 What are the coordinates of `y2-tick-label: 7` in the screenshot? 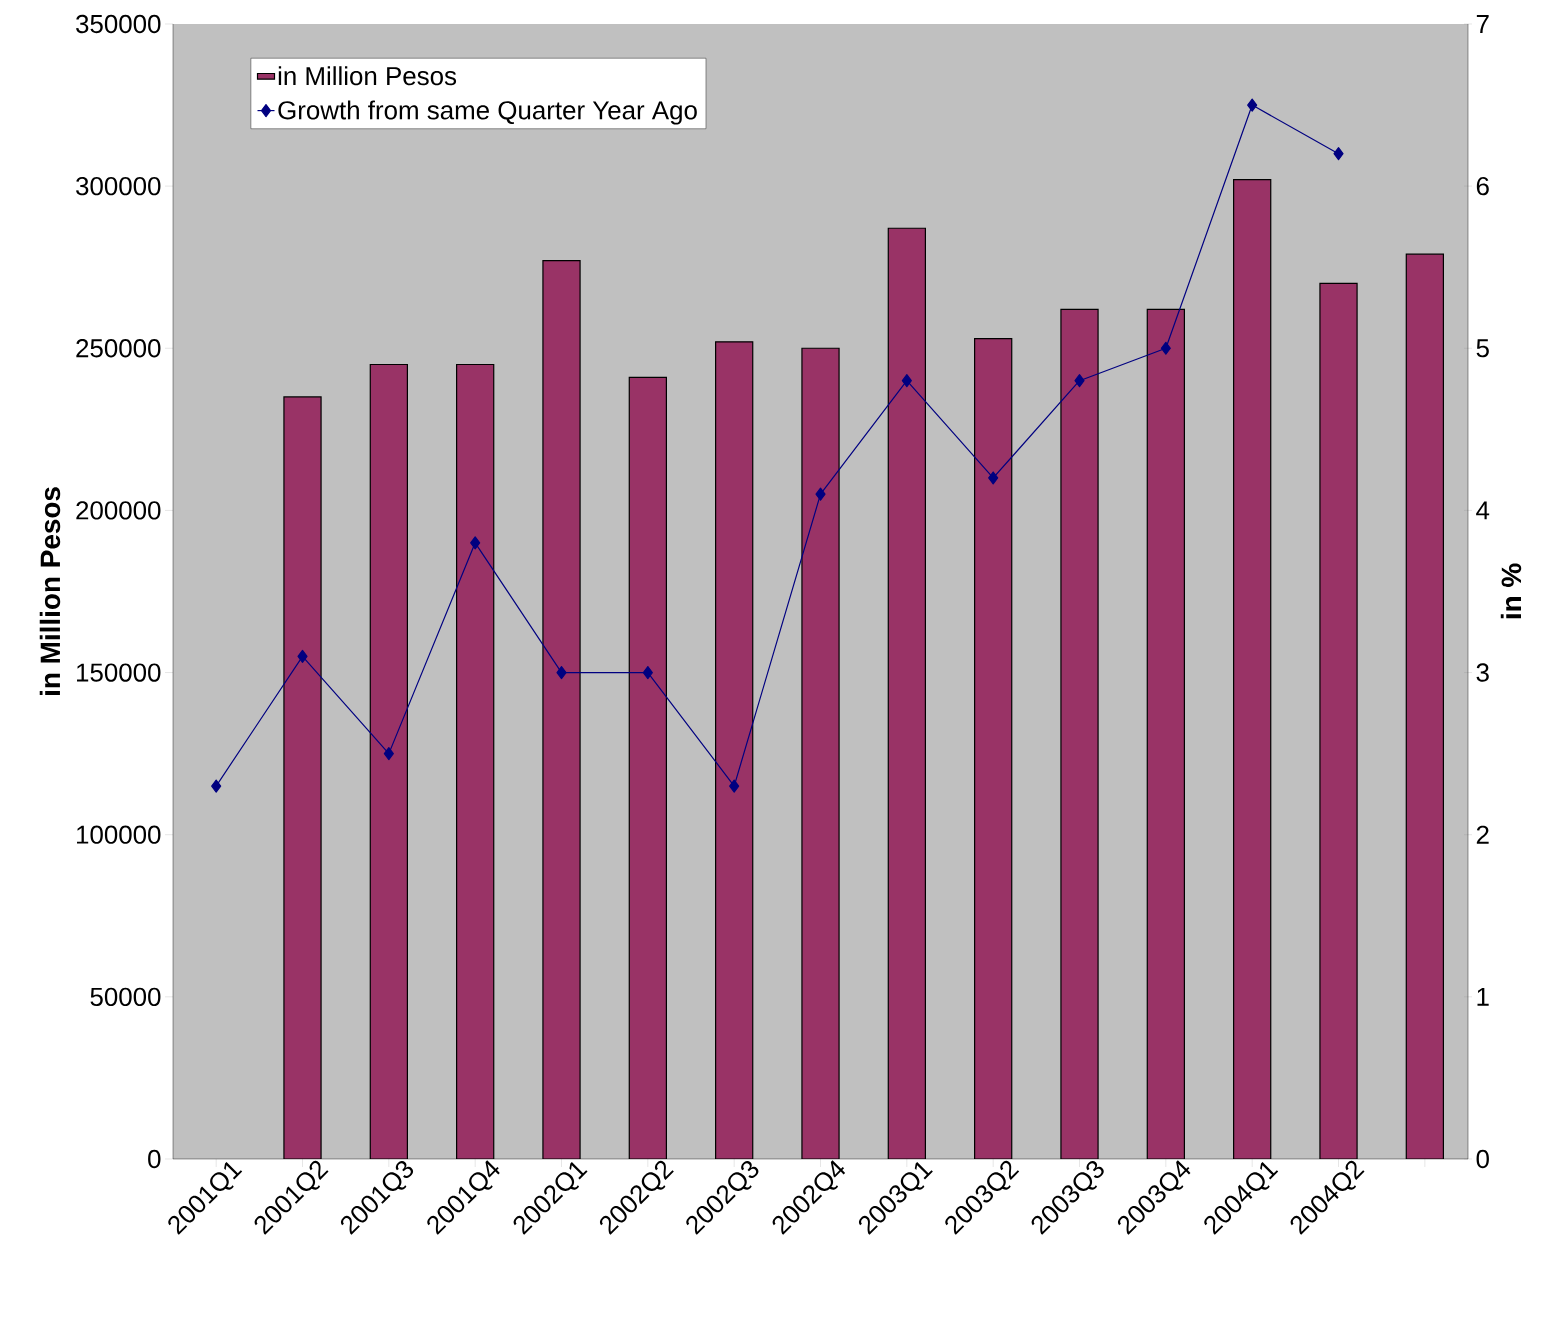 It's located at (1482, 24).